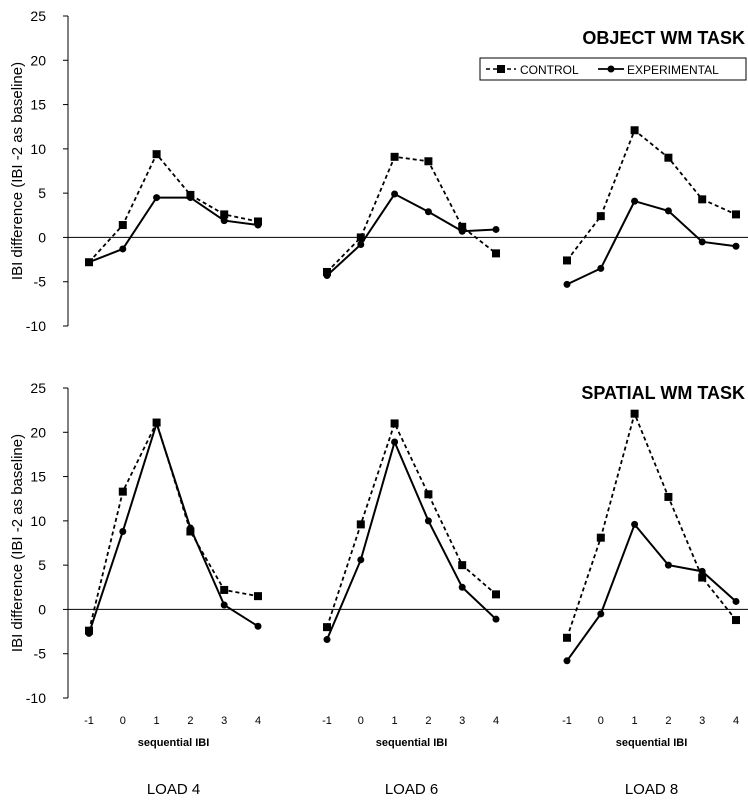 The height and width of the screenshot is (801, 748). I want to click on y-axis-label: IBI difference (IBI -2 as baseline), so click(17, 171).